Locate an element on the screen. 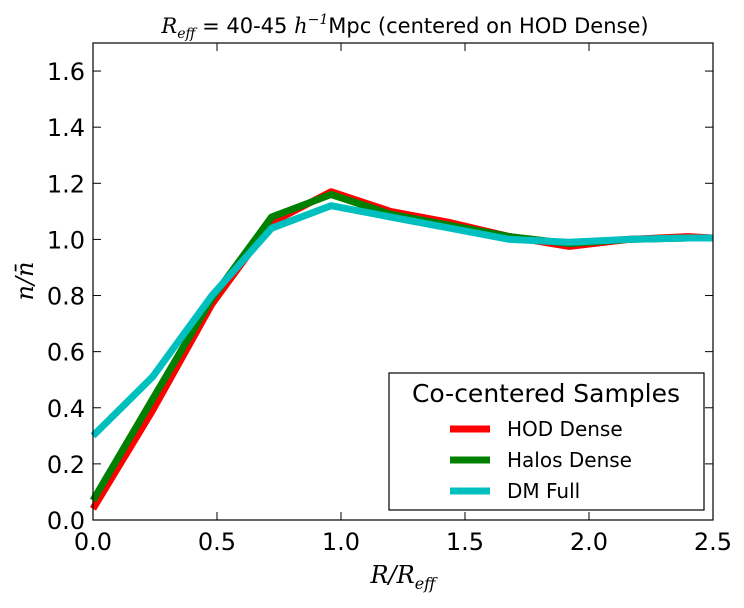  title-math: R is located at coordinates (168, 26).